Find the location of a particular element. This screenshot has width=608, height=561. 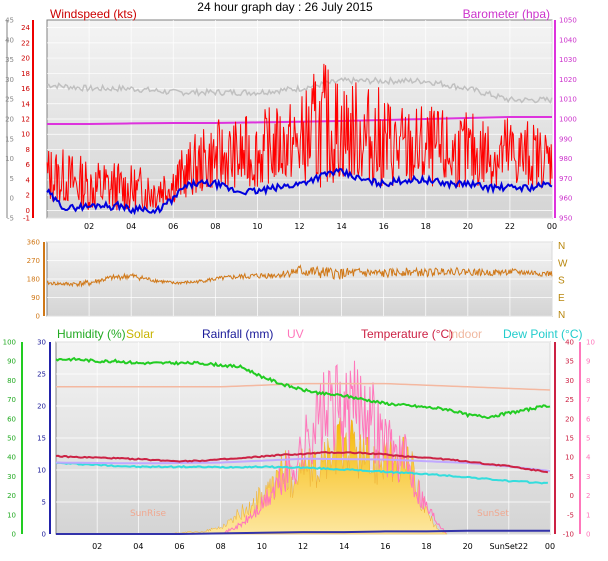

temp-tick-label: 0 is located at coordinates (572, 496).